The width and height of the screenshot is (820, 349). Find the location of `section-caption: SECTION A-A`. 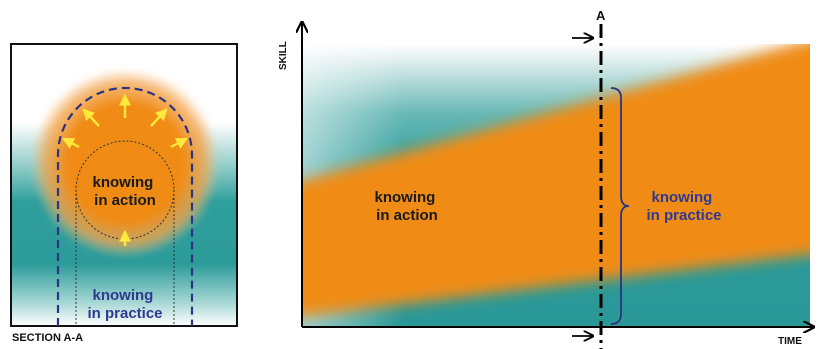

section-caption: SECTION A-A is located at coordinates (47, 338).